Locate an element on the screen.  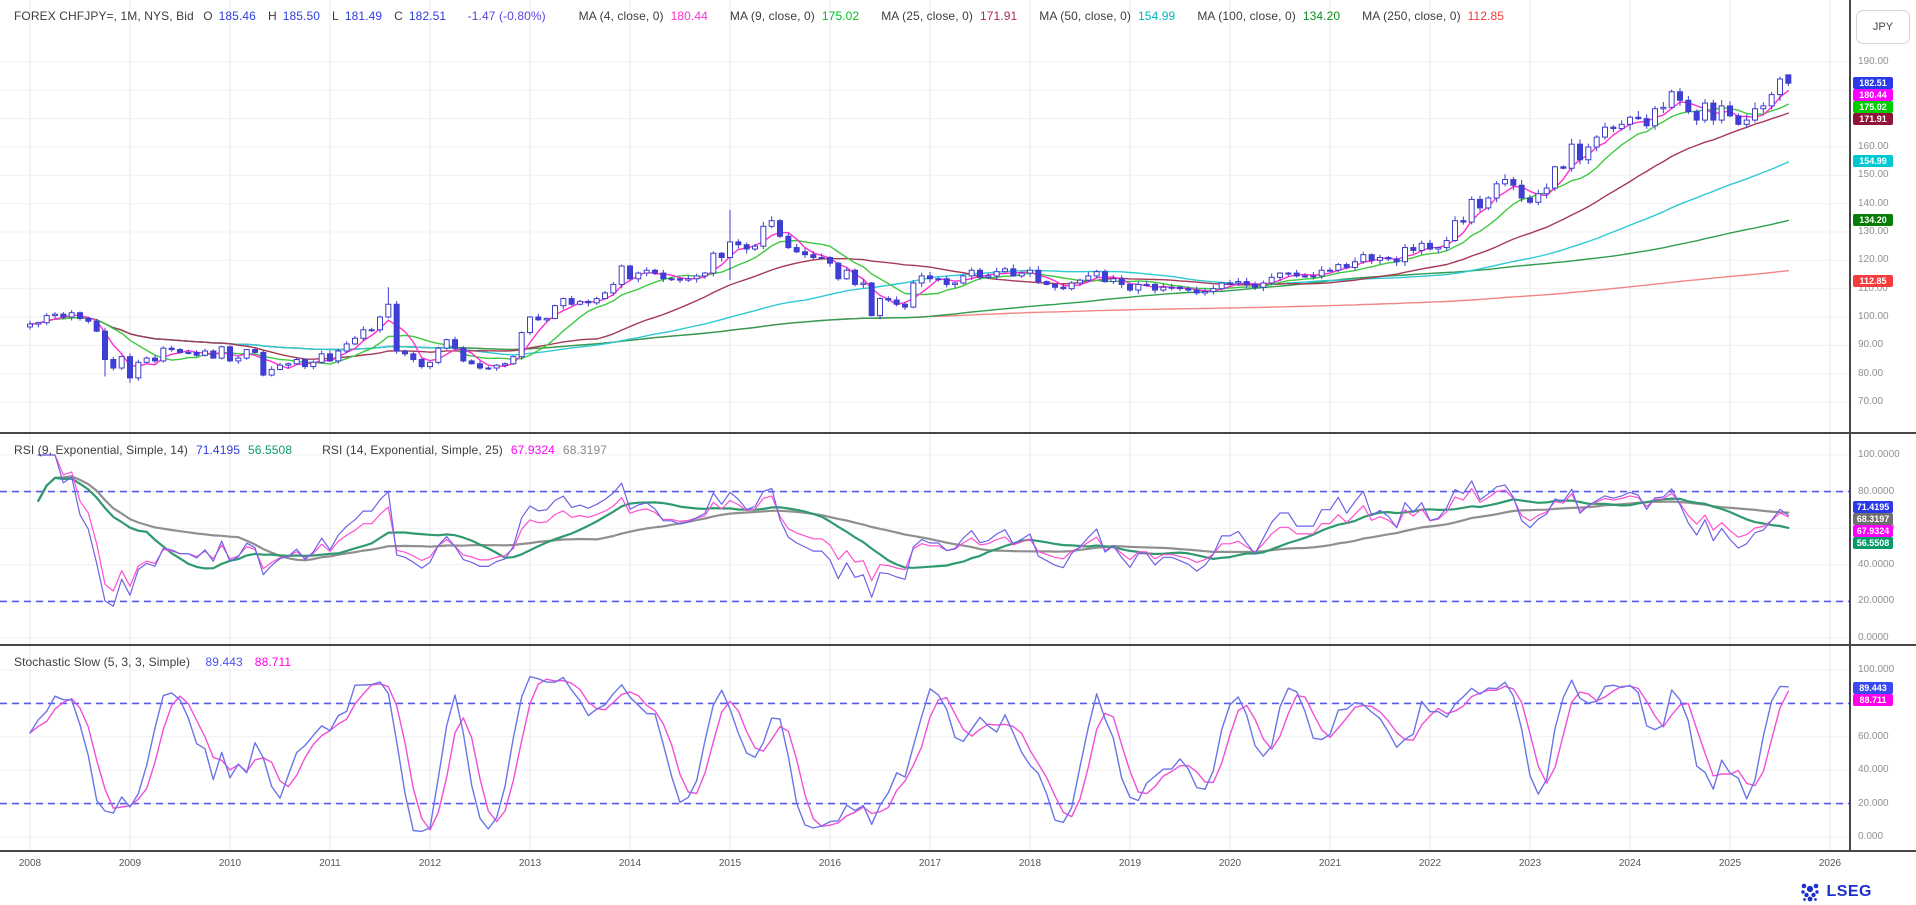
panel-divider-main-rsi is located at coordinates (958, 433).